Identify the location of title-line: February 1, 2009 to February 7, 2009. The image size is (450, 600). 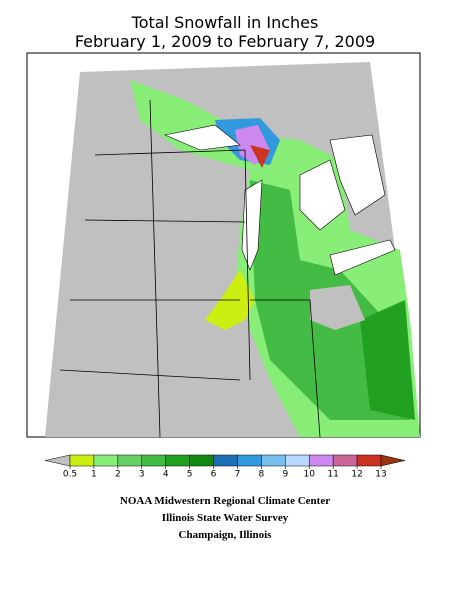
(225, 41).